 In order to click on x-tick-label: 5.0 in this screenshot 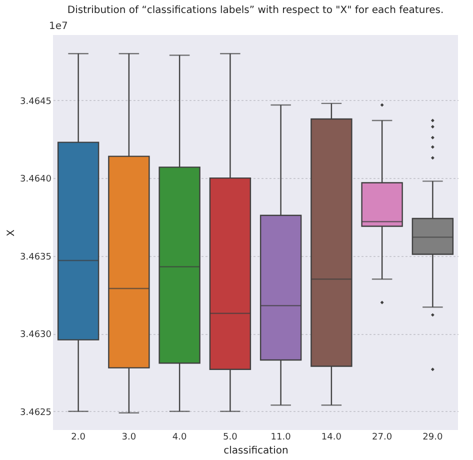, I will do `click(230, 437)`.